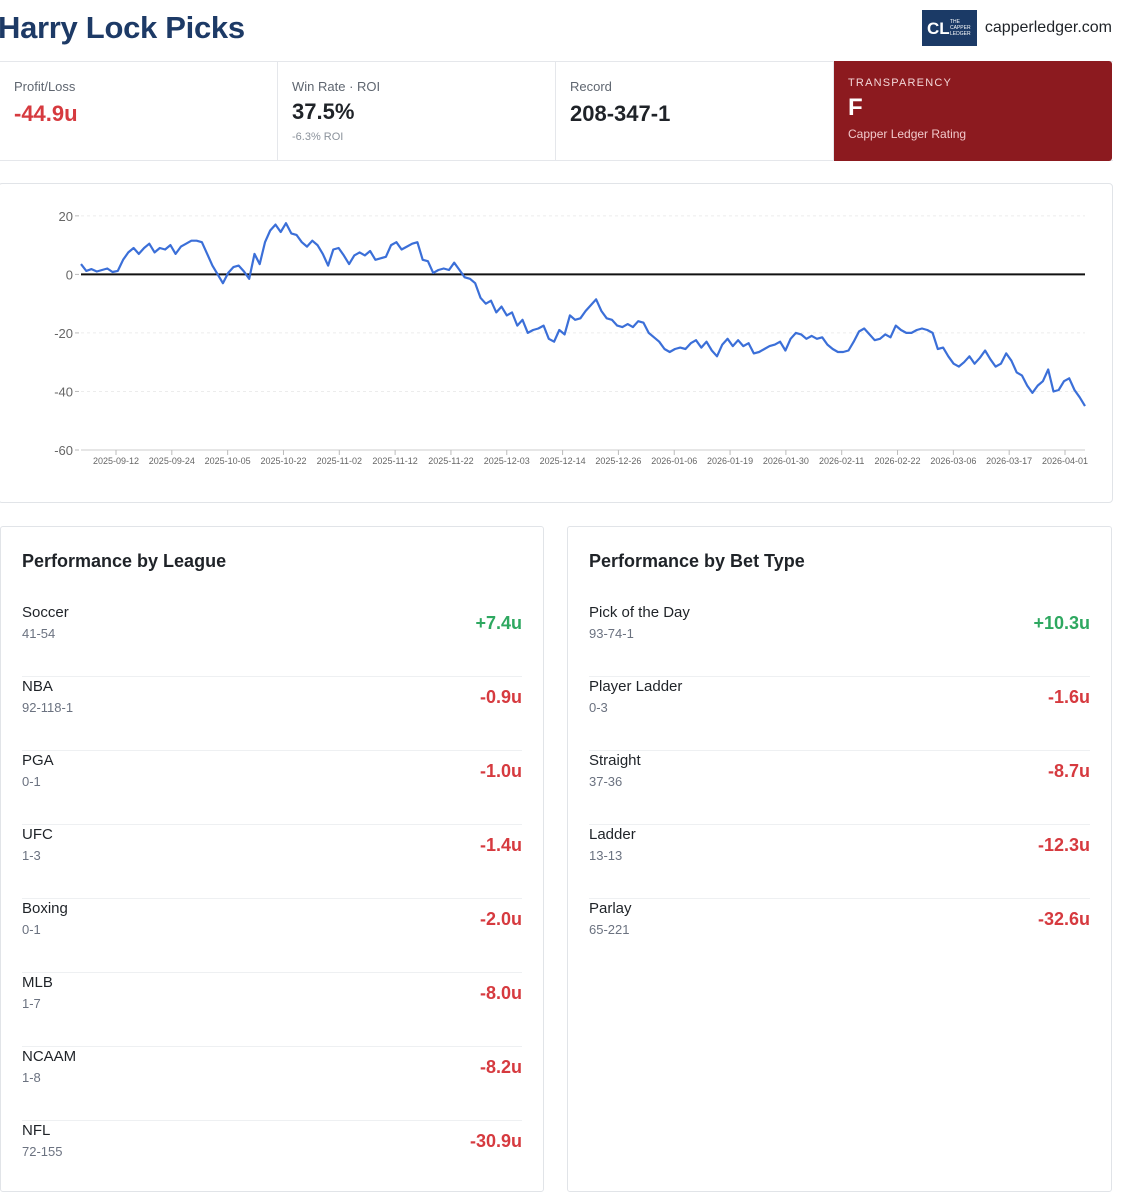  What do you see at coordinates (63, 333) in the screenshot?
I see `y-tick-label: -20` at bounding box center [63, 333].